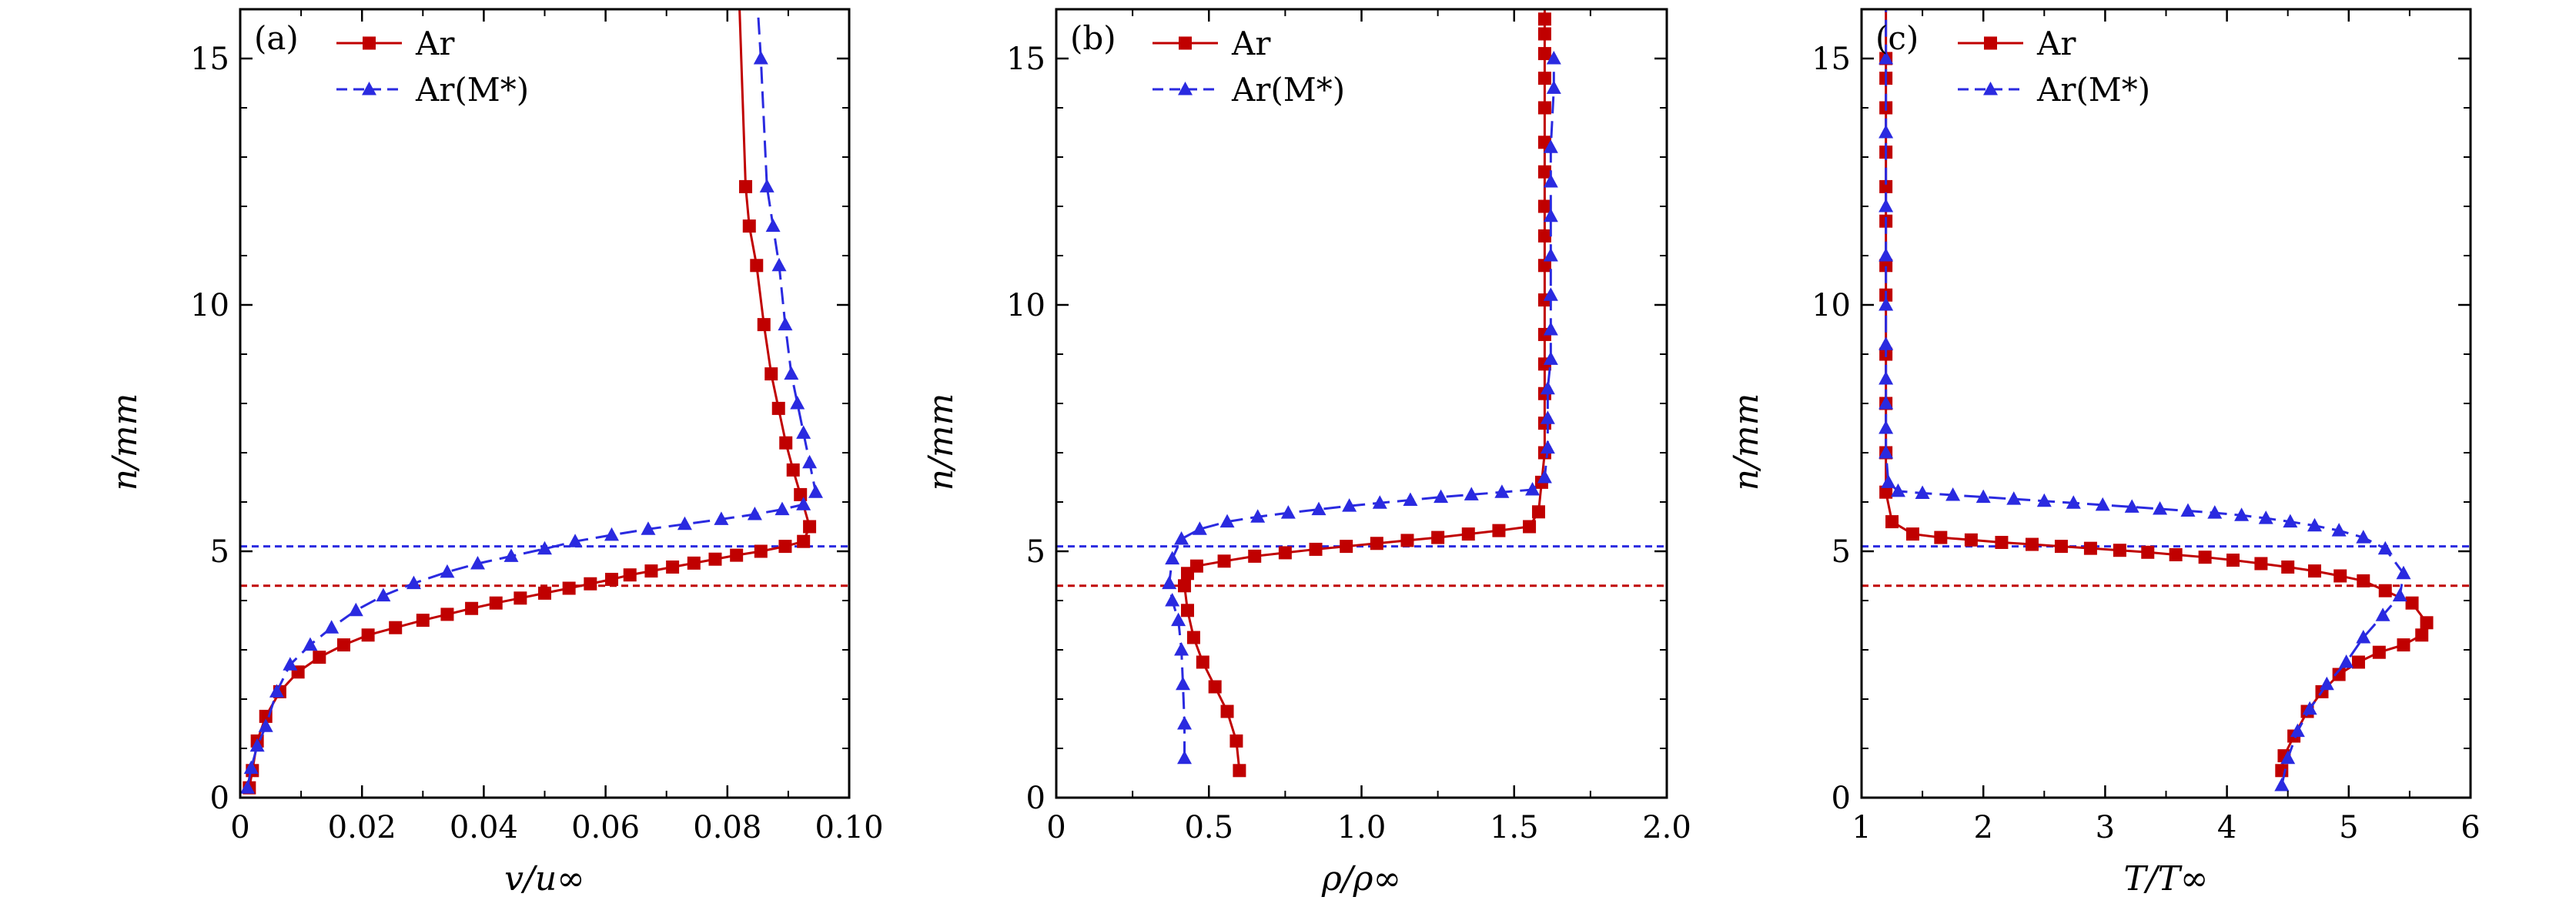 This screenshot has height=917, width=2576. Describe the element at coordinates (849, 827) in the screenshot. I see `x-tick-label: 0.10` at that location.